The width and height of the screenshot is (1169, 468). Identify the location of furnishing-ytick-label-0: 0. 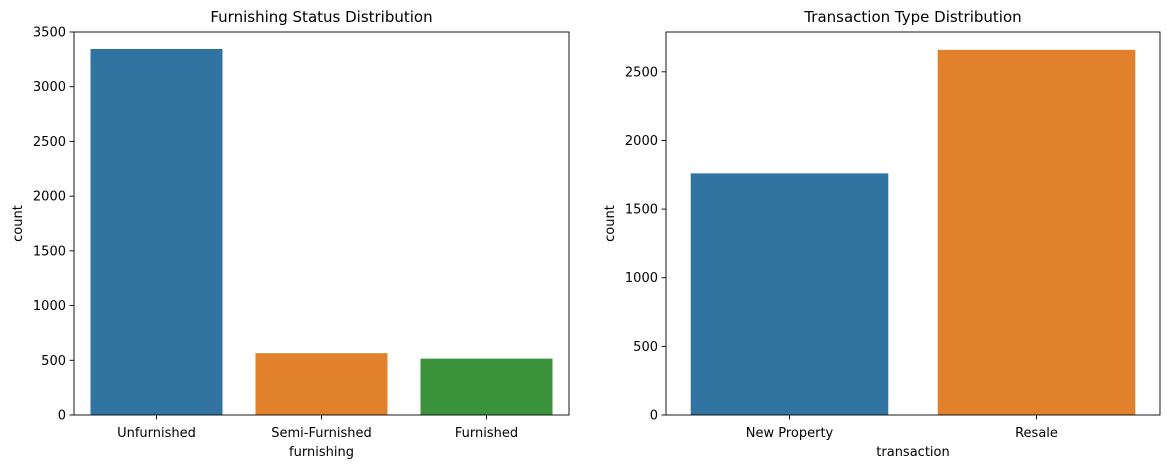
(62, 416).